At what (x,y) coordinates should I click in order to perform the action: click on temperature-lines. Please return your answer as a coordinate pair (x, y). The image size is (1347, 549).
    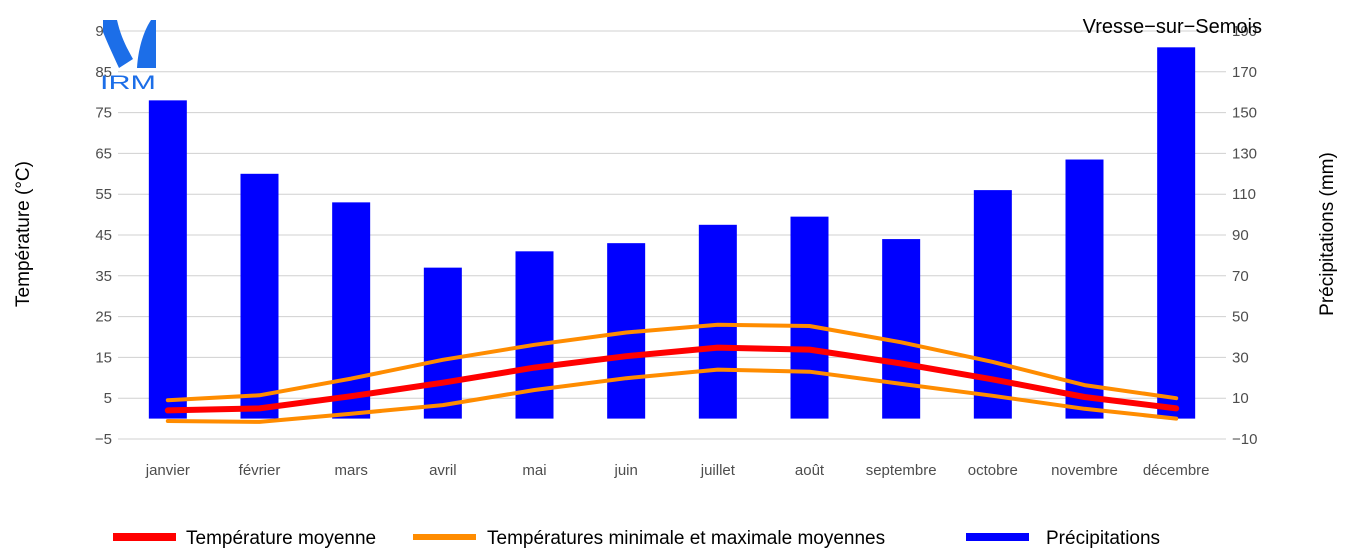
    Looking at the image, I should click on (672, 373).